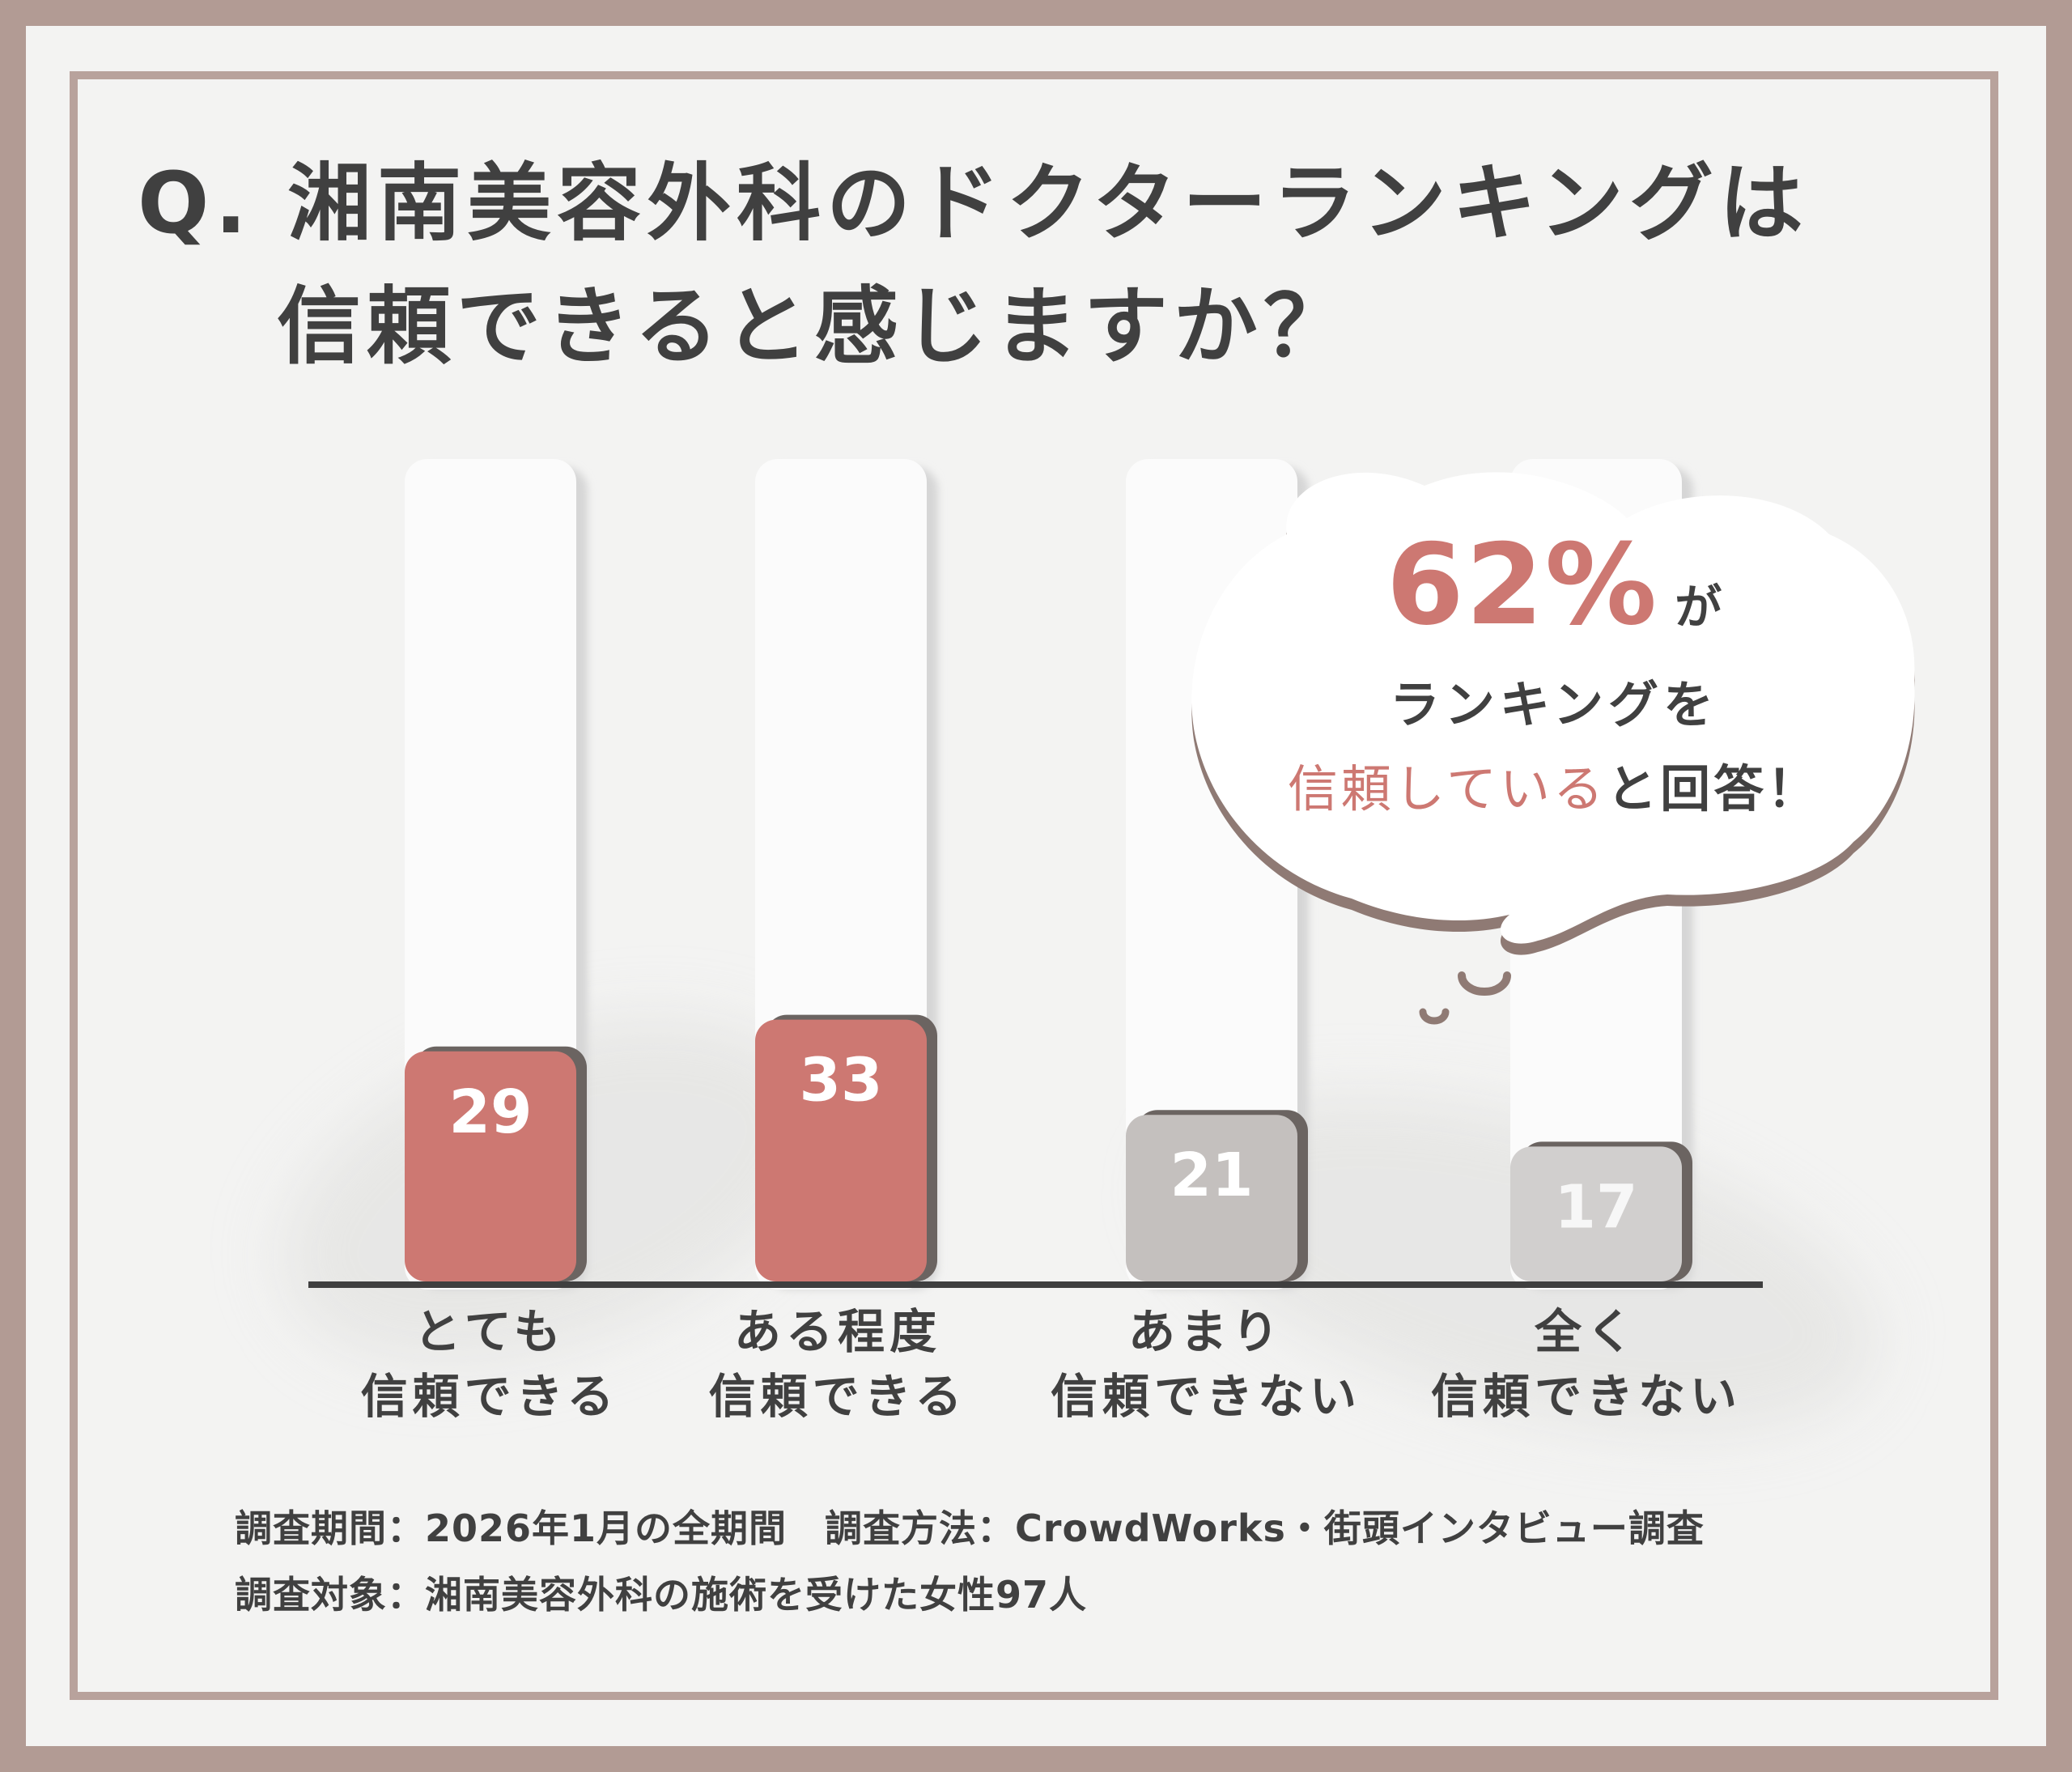  What do you see at coordinates (490, 1332) in the screenshot?
I see `x-axis-label-1-line-1: とても` at bounding box center [490, 1332].